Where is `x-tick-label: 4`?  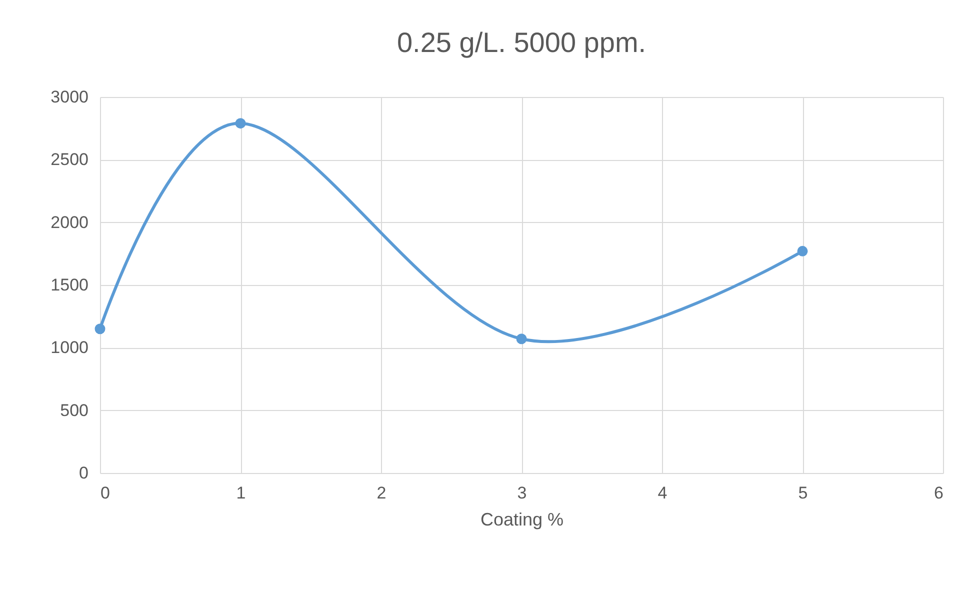 x-tick-label: 4 is located at coordinates (663, 493).